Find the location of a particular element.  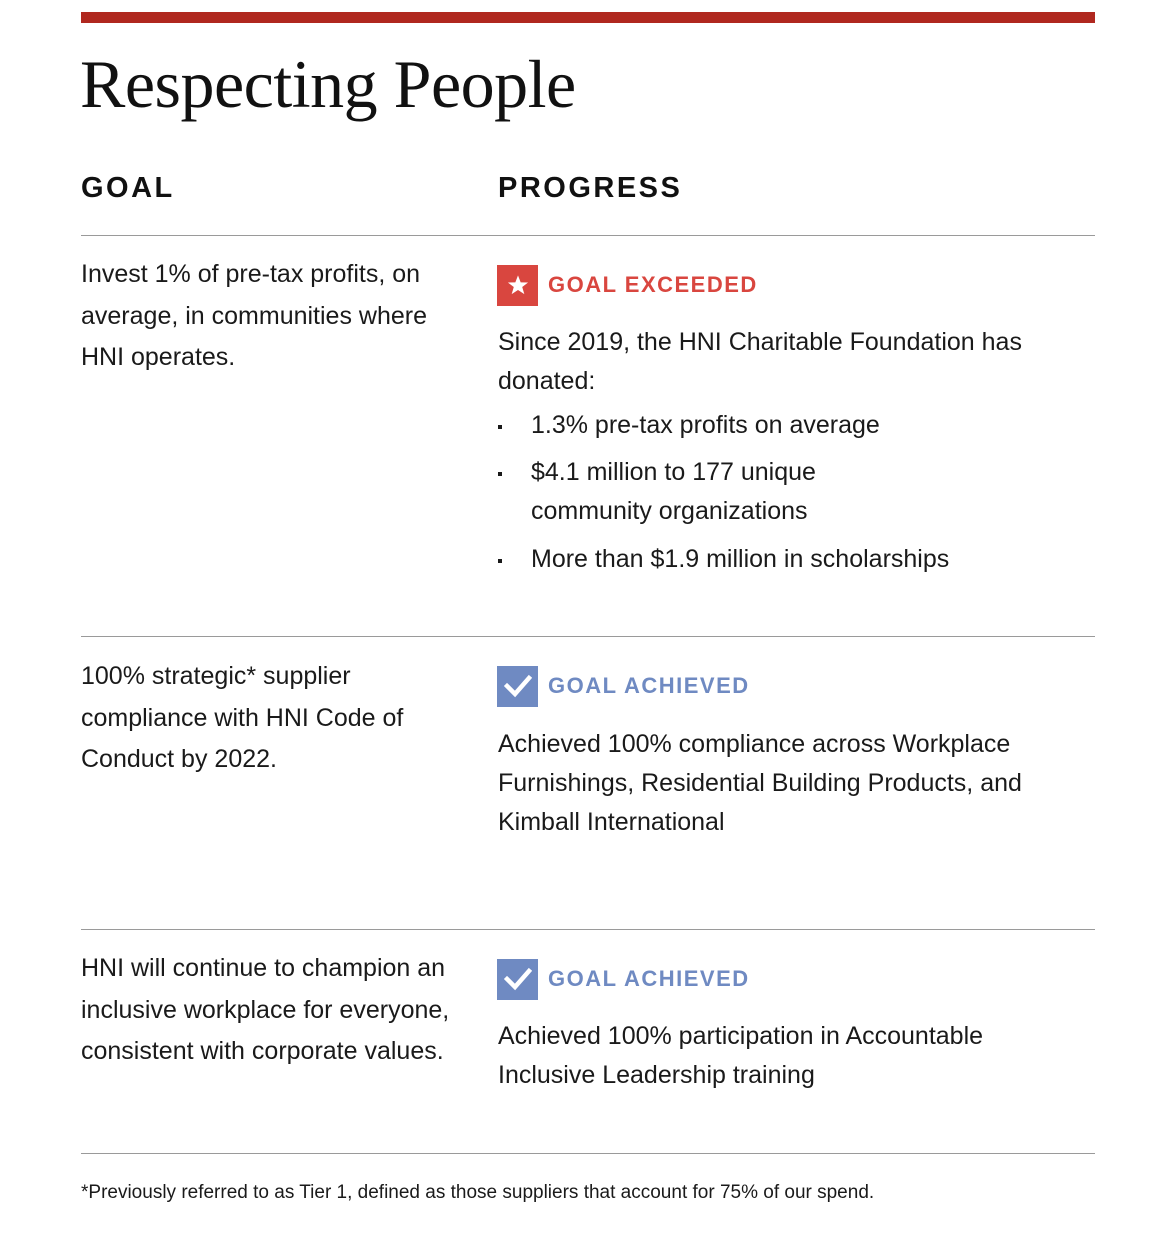

status-goal-exceeded: GOAL EXCEEDED is located at coordinates (627, 285).